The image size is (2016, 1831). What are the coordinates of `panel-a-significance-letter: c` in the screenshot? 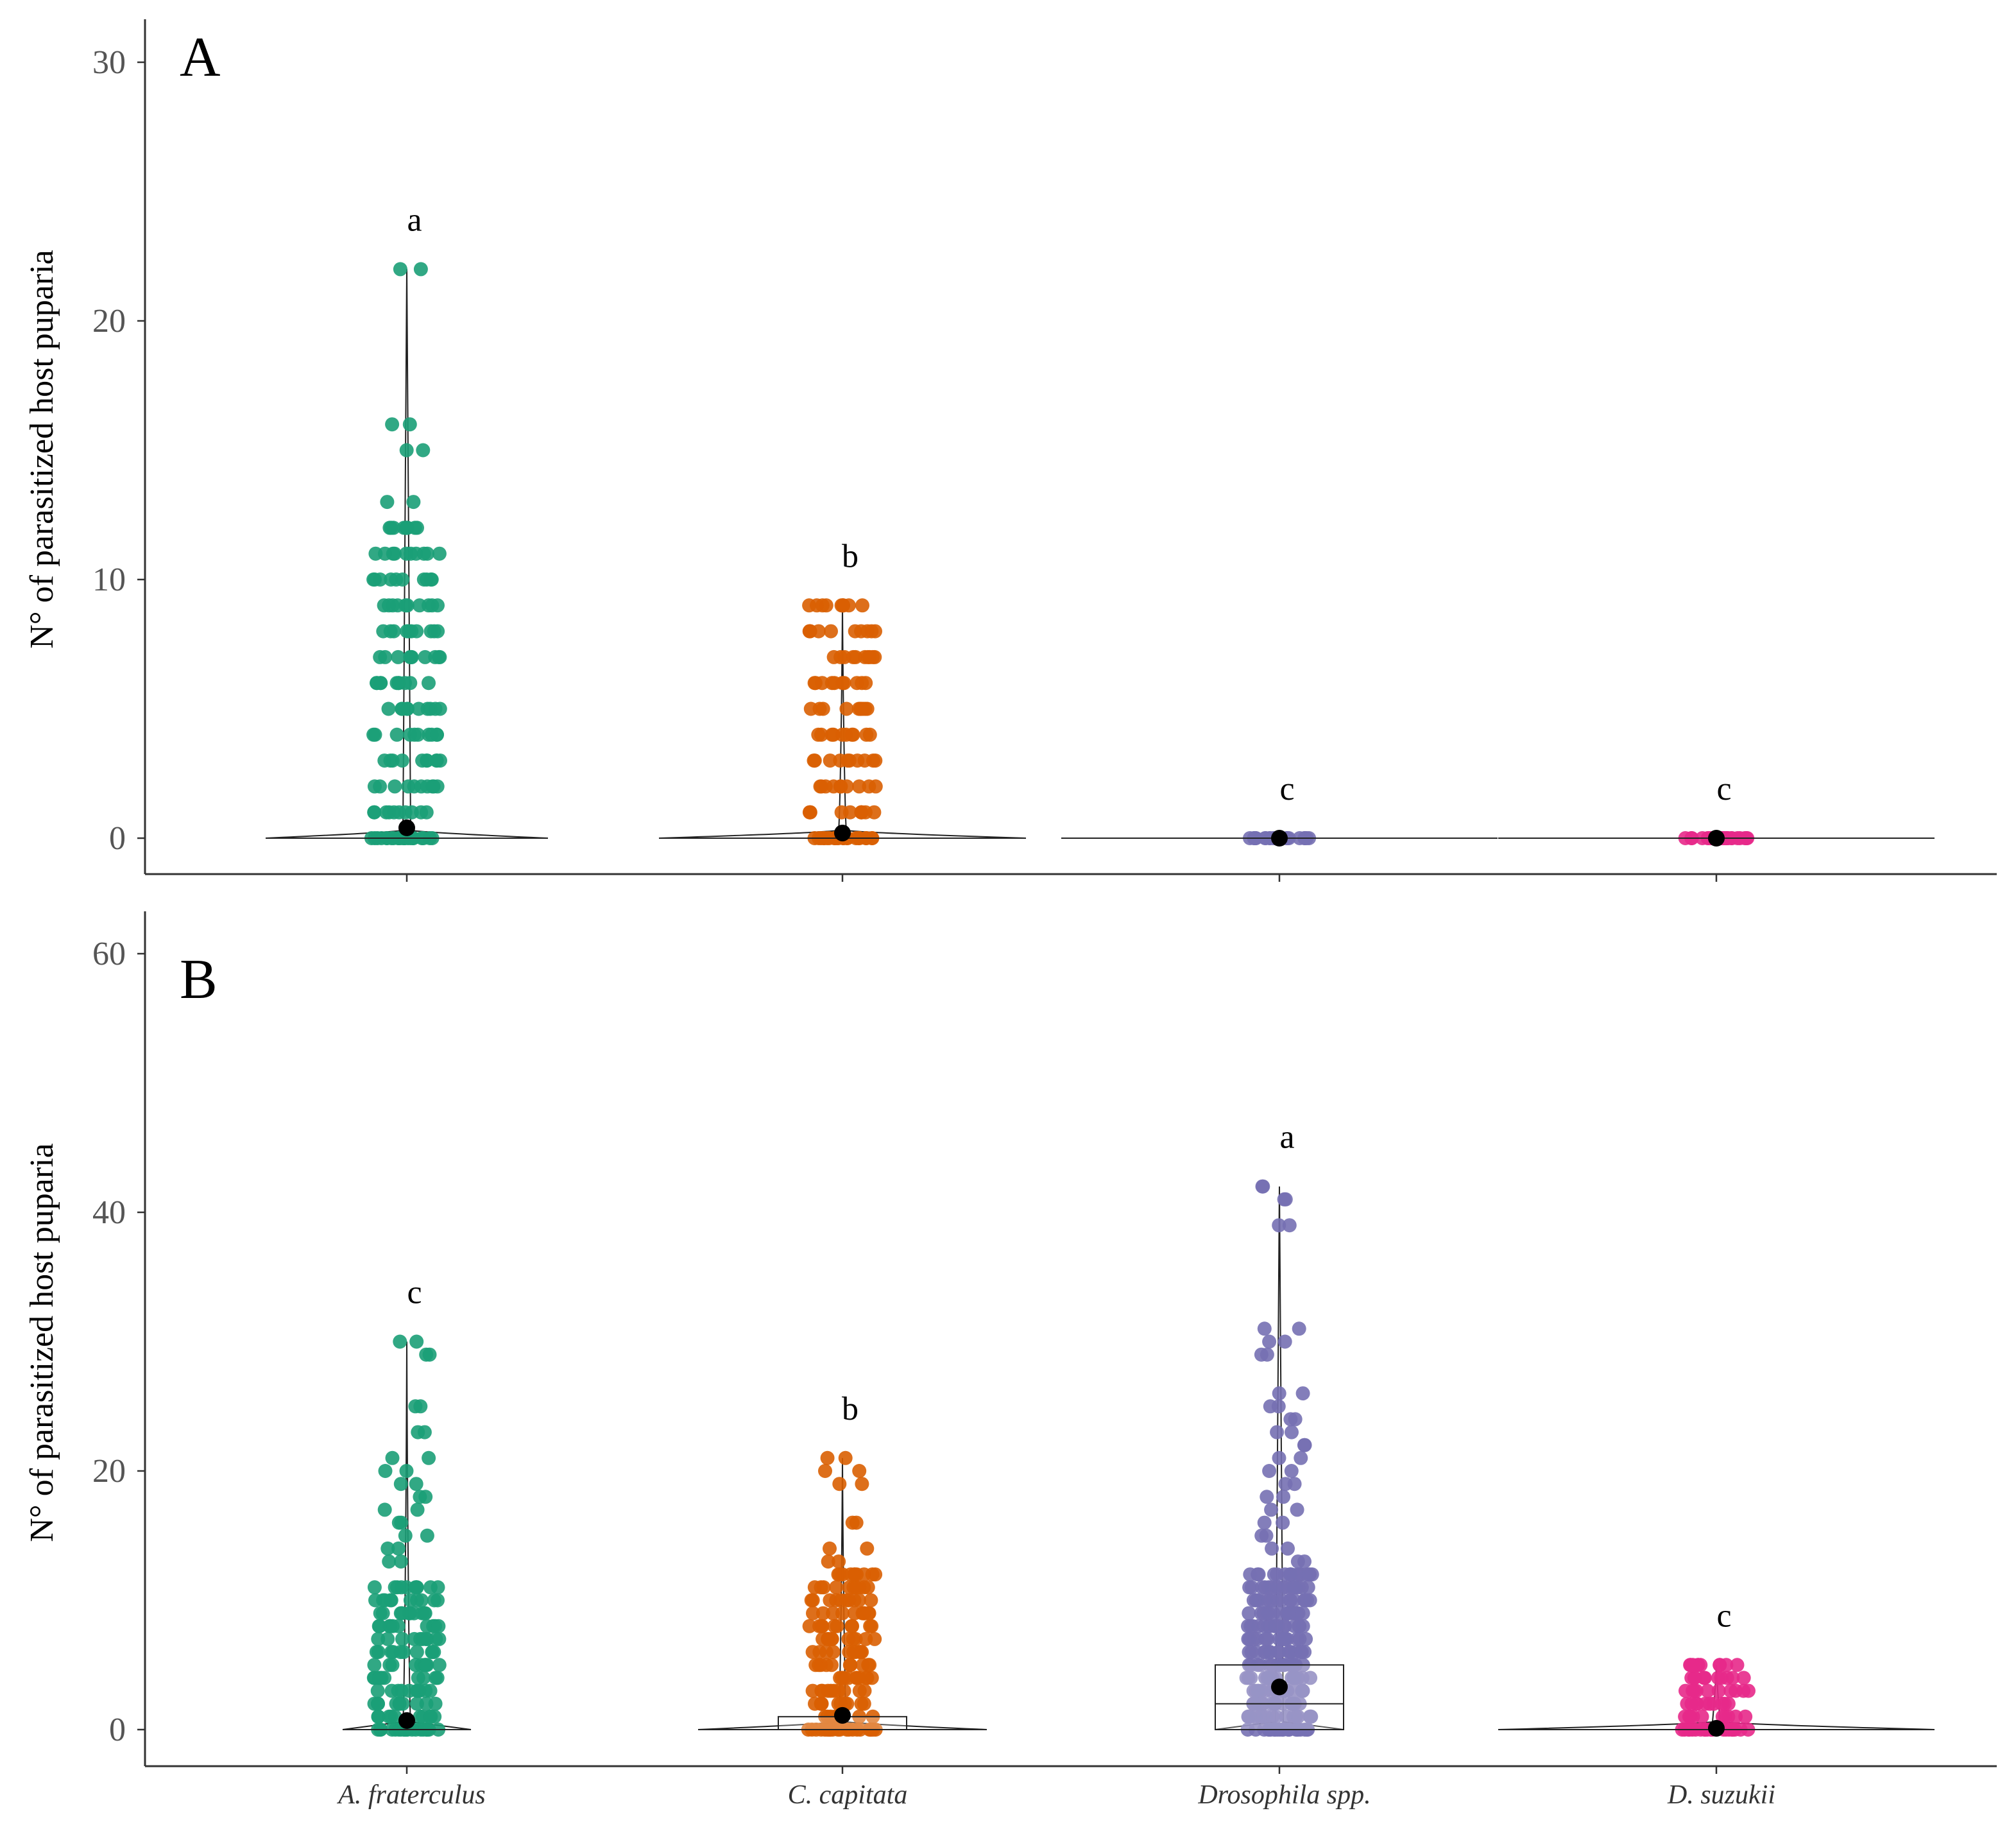 It's located at (1286, 789).